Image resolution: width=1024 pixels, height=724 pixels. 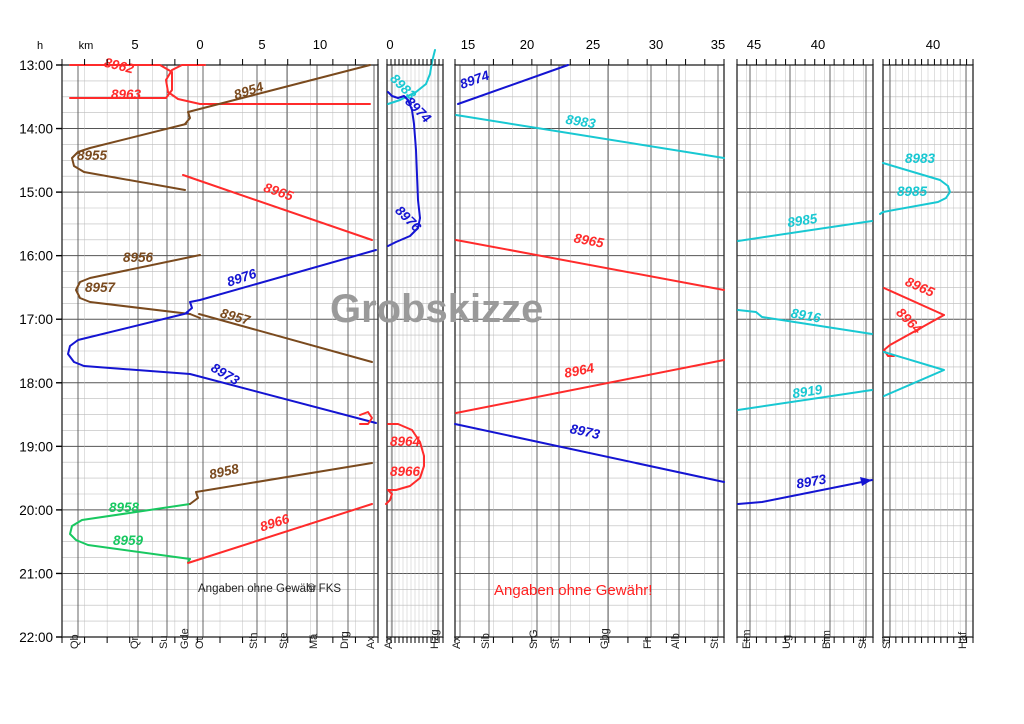 I want to click on train-line-8976-p2, so click(x=404, y=232).